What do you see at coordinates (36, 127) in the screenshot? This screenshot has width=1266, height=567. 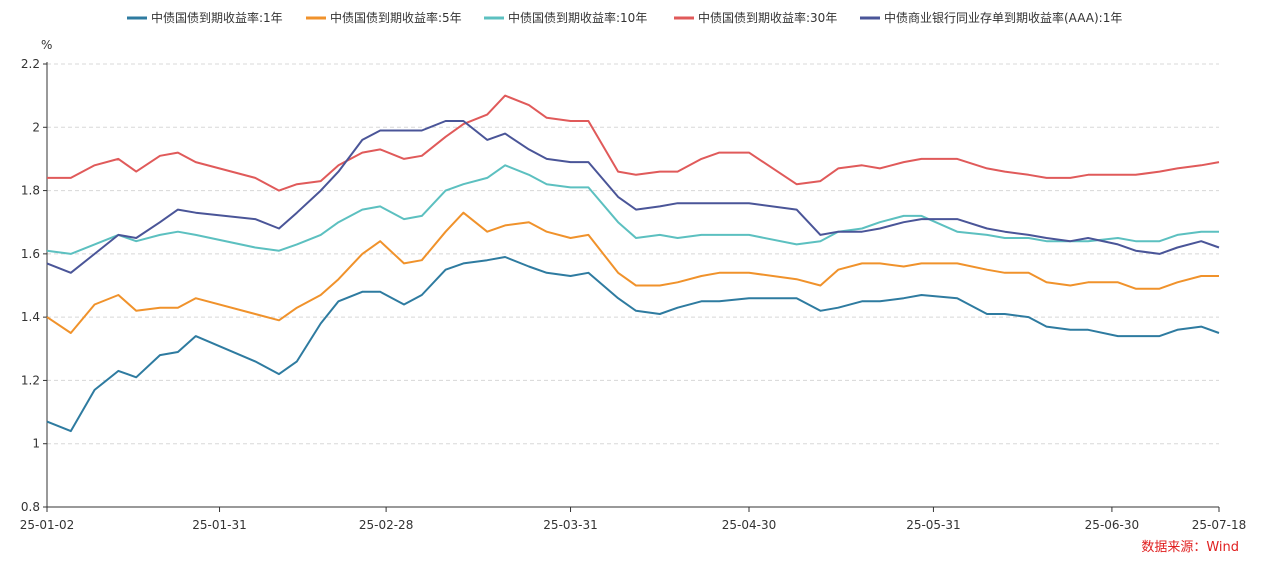 I see `y-tick-label: 2` at bounding box center [36, 127].